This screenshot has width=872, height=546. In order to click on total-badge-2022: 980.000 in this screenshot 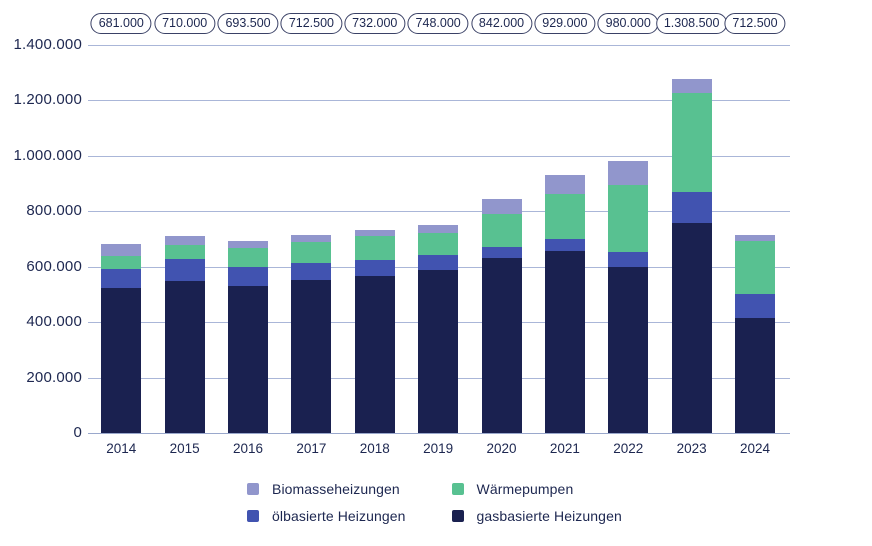, I will do `click(628, 23)`.